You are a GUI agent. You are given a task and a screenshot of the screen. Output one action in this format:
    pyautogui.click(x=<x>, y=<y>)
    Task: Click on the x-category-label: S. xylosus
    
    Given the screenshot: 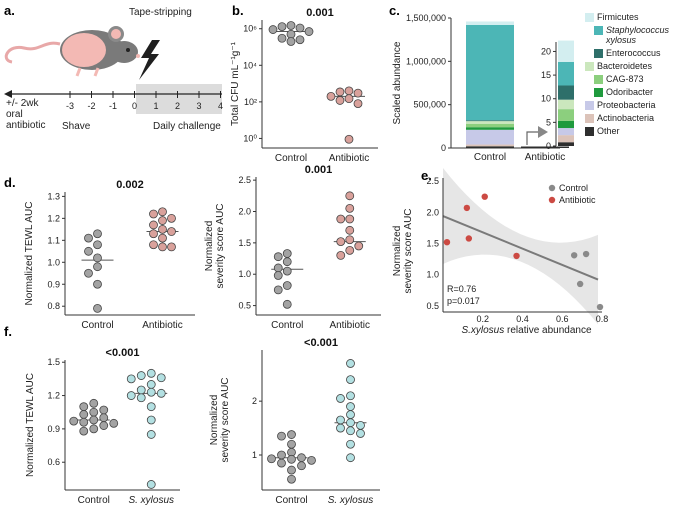 What is the action you would take?
    pyautogui.click(x=151, y=500)
    